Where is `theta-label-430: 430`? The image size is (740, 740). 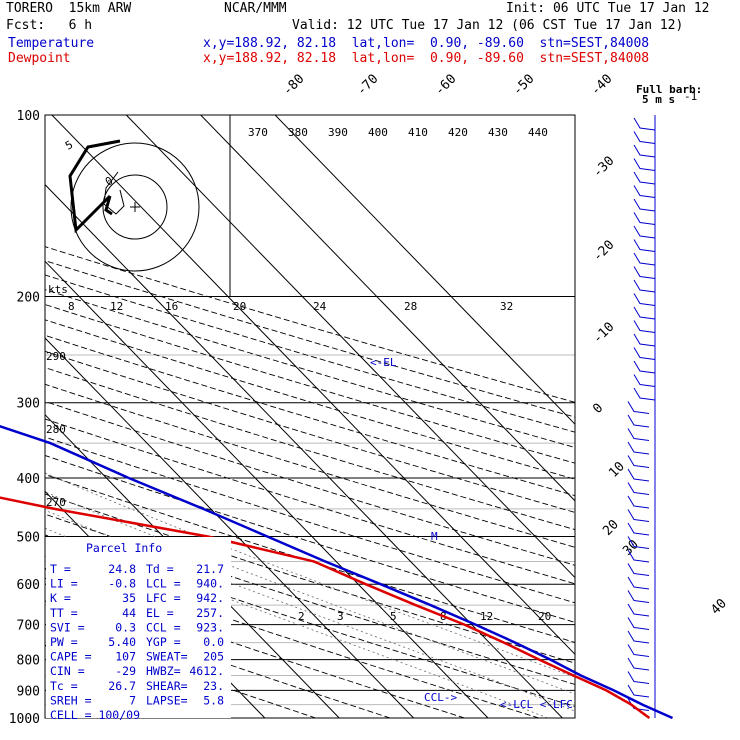 theta-label-430: 430 is located at coordinates (498, 132).